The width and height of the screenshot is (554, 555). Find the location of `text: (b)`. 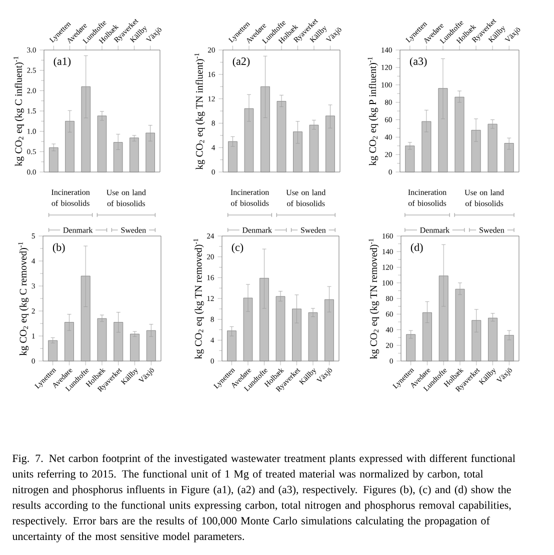

text: (b) is located at coordinates (58, 248).